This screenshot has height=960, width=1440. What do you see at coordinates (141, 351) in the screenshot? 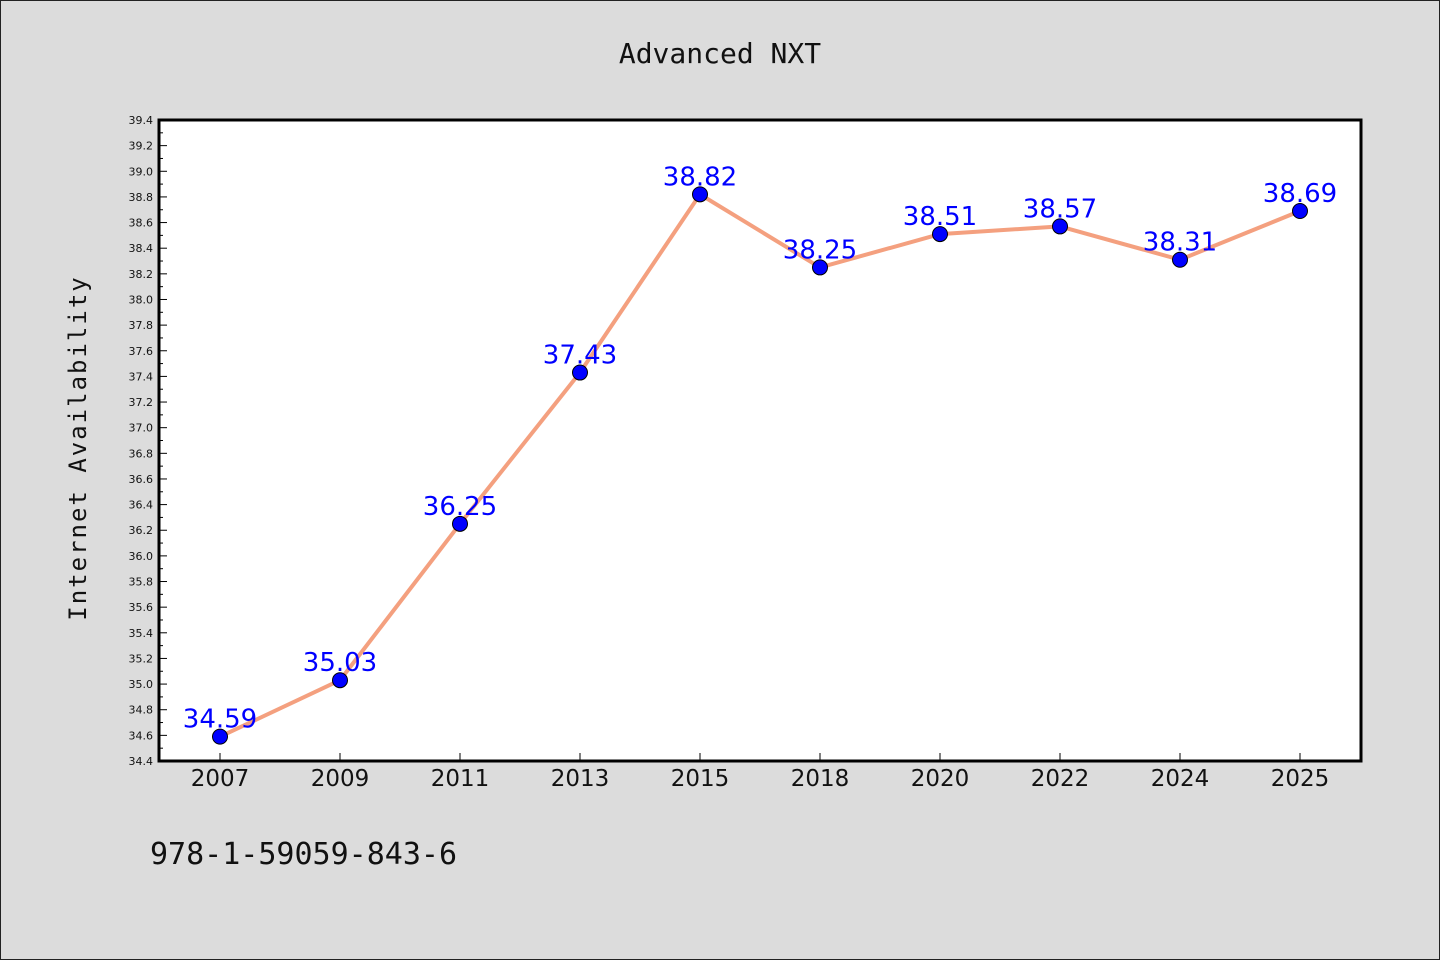
I see `y-tick-label: 37.6` at bounding box center [141, 351].